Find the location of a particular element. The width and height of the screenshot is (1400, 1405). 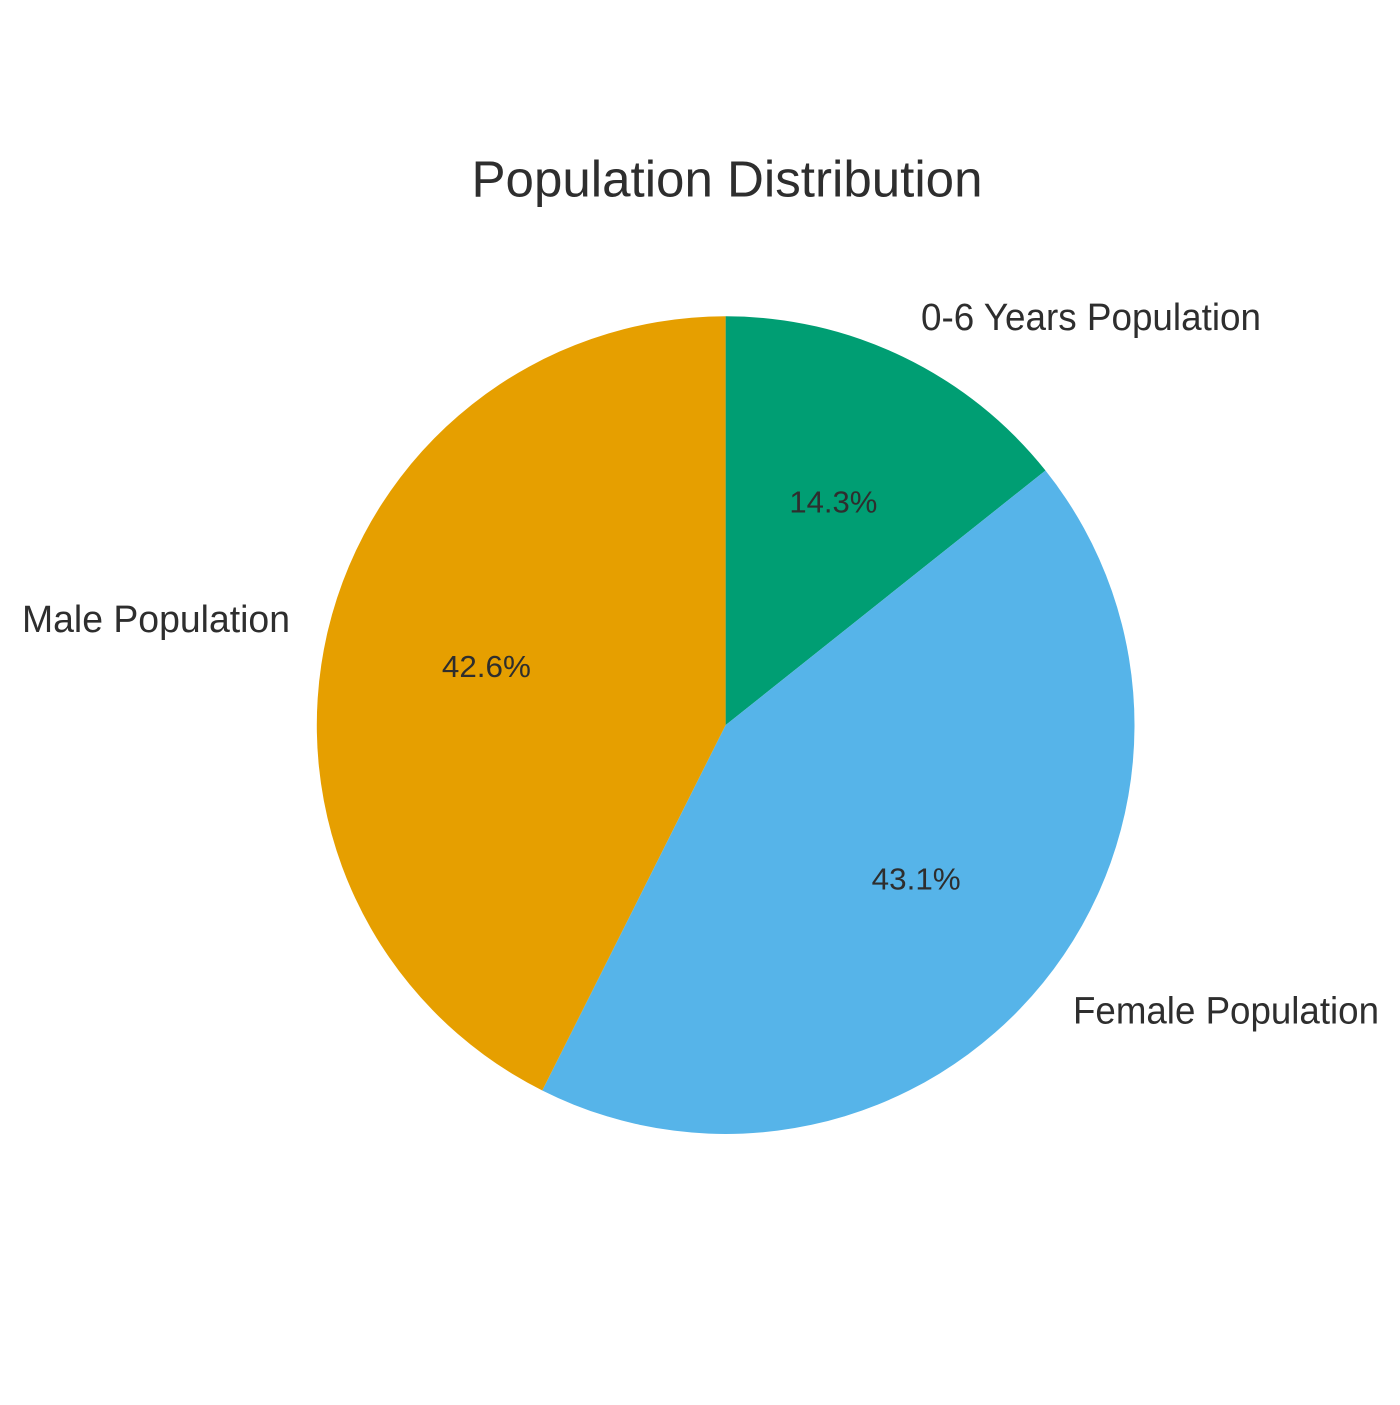

svg-text: 0-6 Years Population is located at coordinates (1091, 318).